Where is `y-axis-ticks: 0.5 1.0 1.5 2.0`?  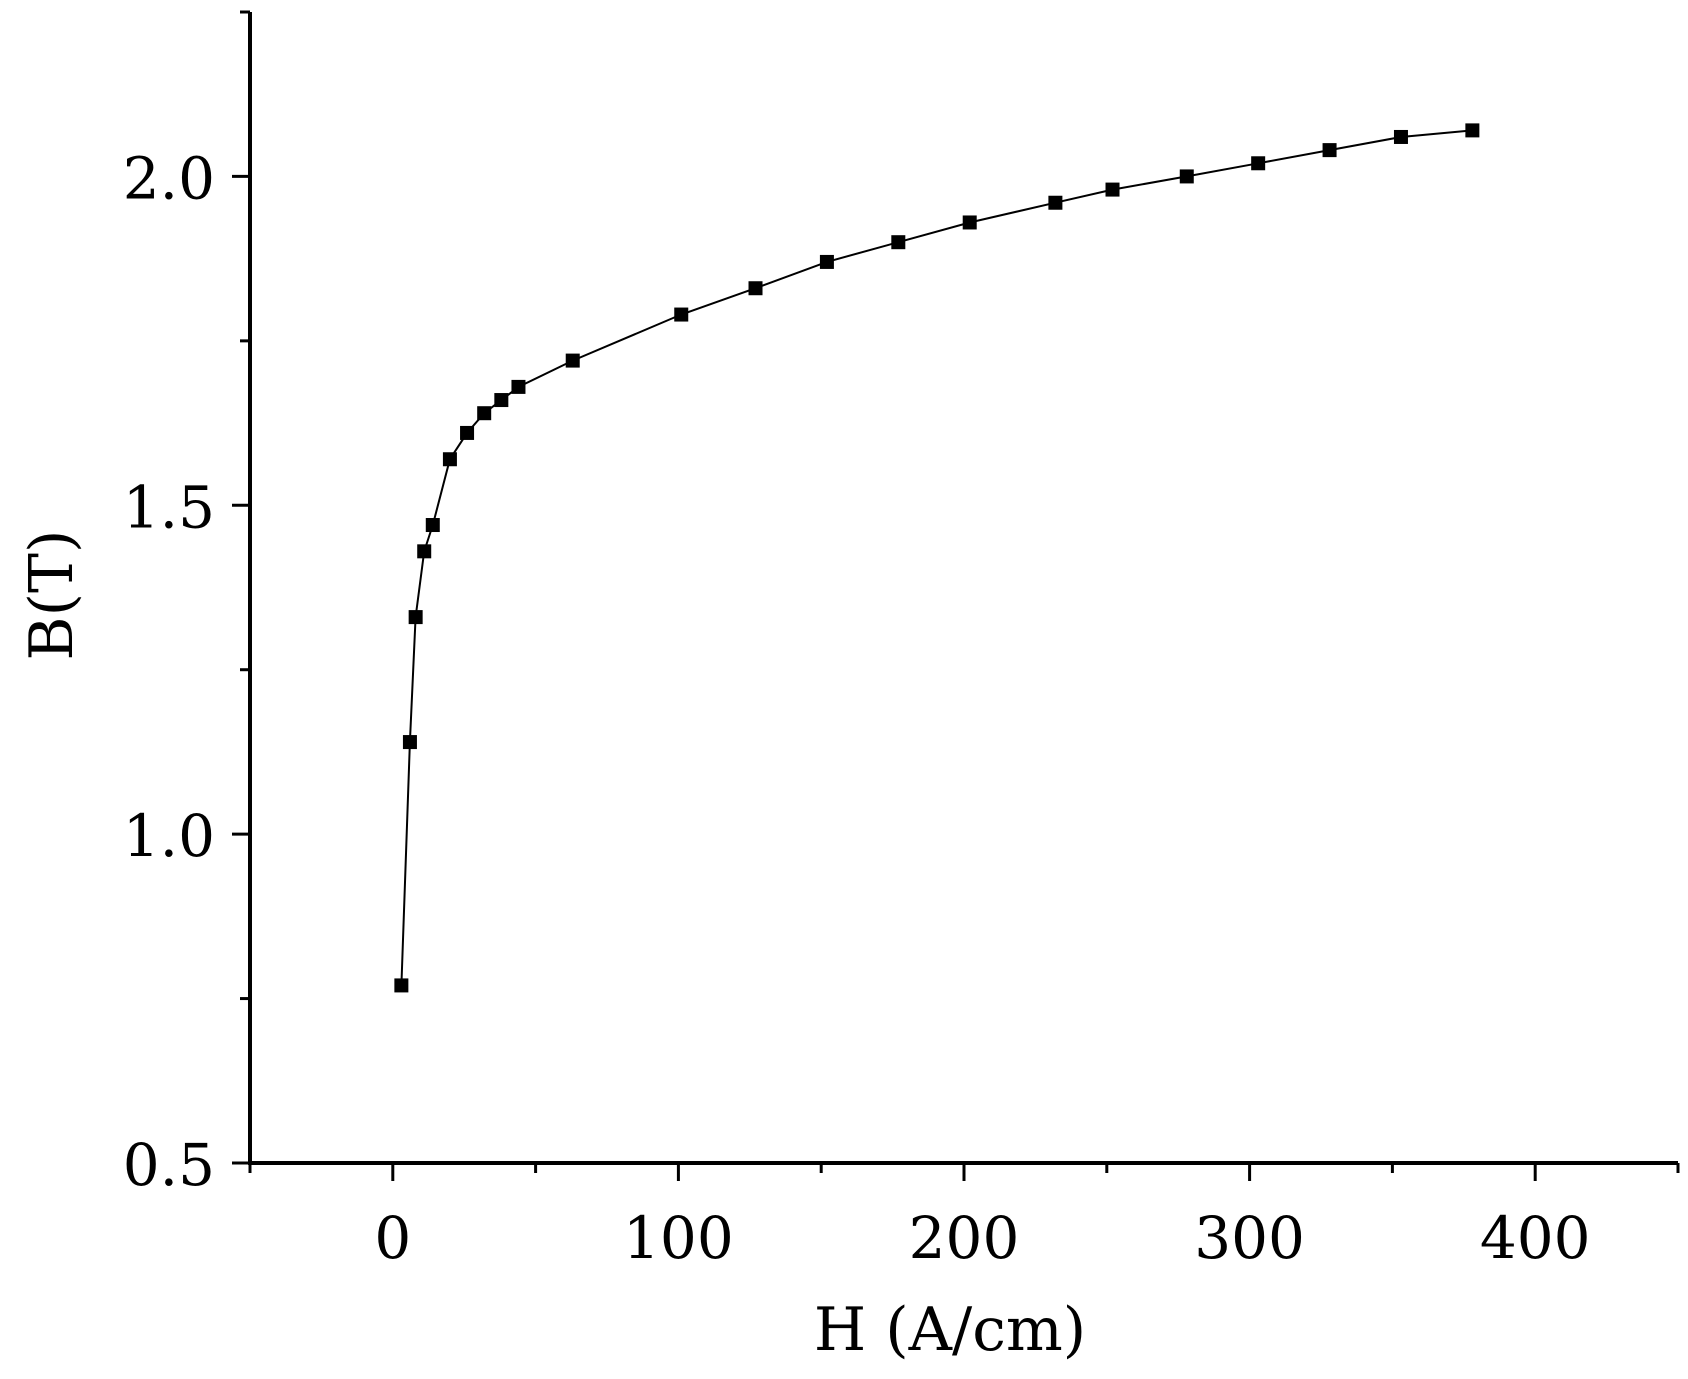 y-axis-ticks: 0.5 1.0 1.5 2.0 is located at coordinates (186, 604).